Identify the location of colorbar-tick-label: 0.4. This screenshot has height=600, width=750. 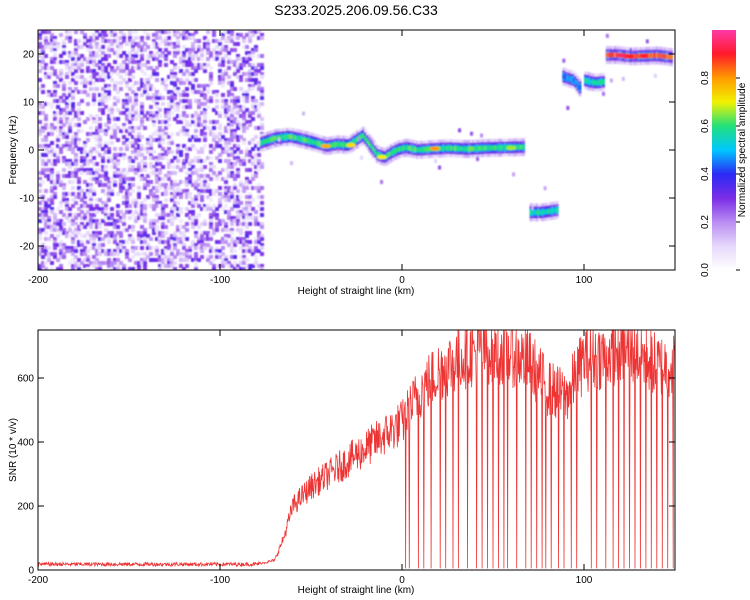
(705, 174).